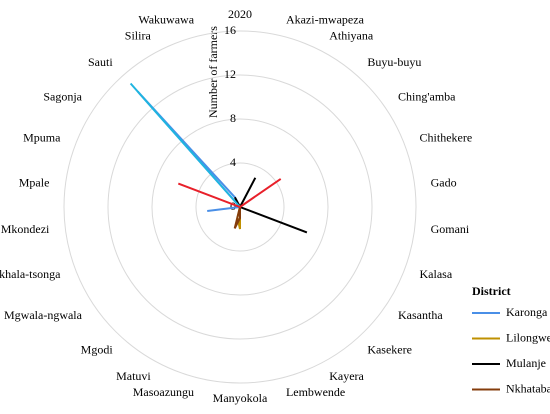 The image size is (550, 414). Describe the element at coordinates (100, 62) in the screenshot. I see `category-label: Sauti` at that location.